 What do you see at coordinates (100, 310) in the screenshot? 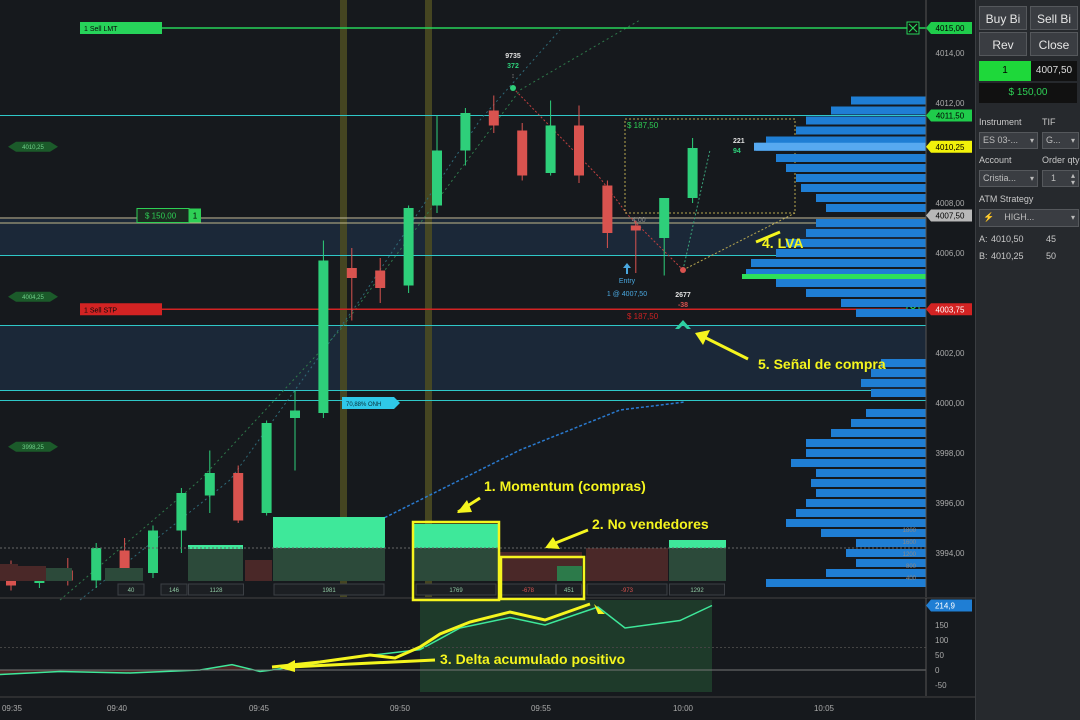
I see `order-line-label: 1 Sell STP` at bounding box center [100, 310].